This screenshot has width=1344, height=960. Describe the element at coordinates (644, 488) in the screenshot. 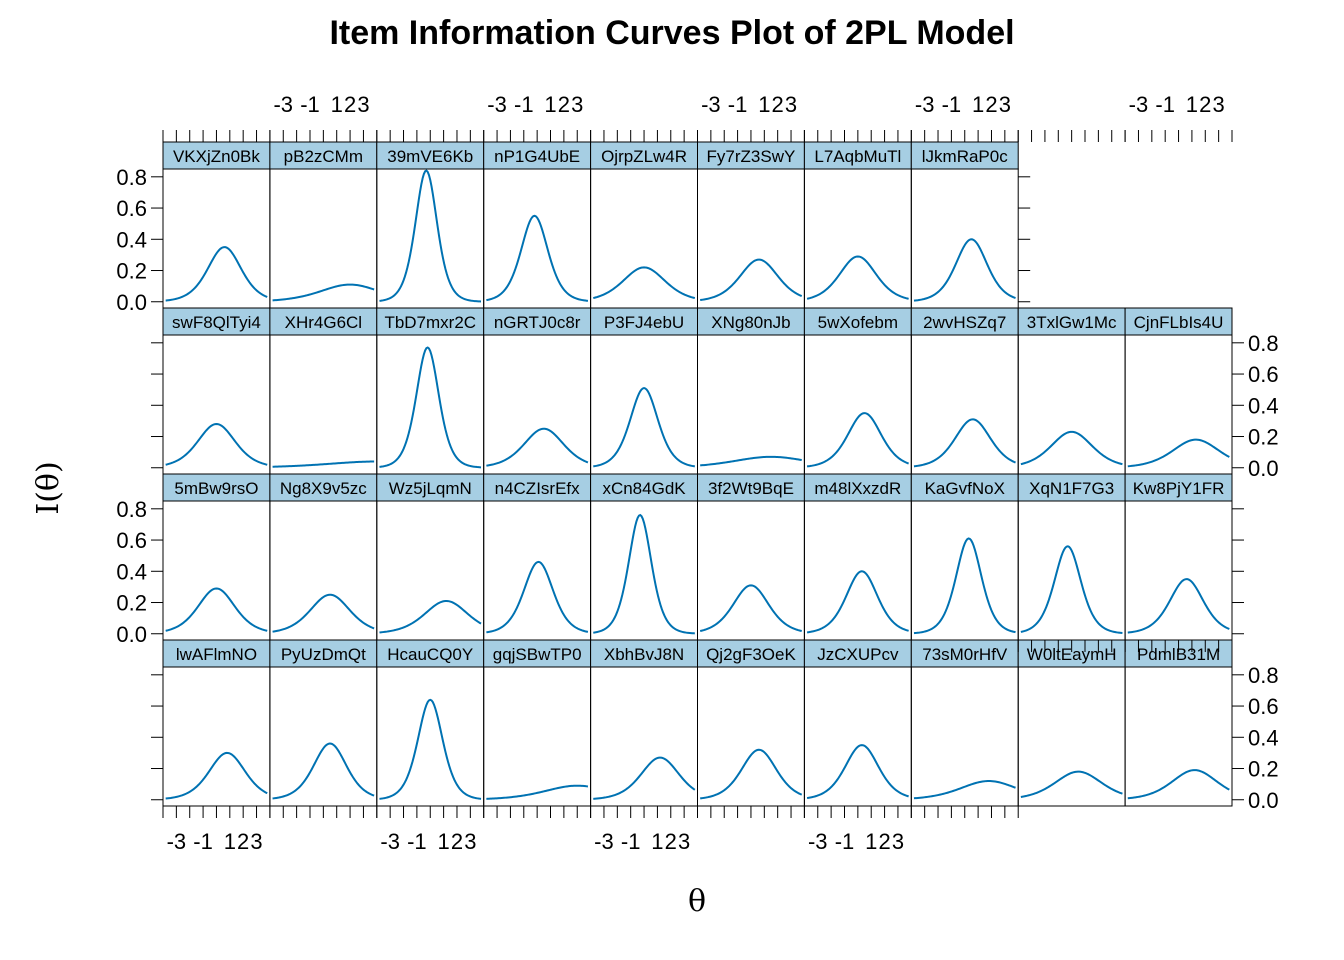

I see `panel-strip-label: xCn84GdK` at that location.